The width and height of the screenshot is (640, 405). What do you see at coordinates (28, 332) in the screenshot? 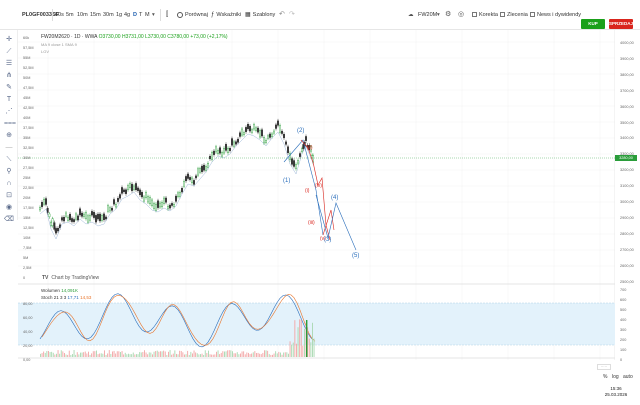
I see `oscillator-left-tick: 40,00` at bounding box center [28, 332].